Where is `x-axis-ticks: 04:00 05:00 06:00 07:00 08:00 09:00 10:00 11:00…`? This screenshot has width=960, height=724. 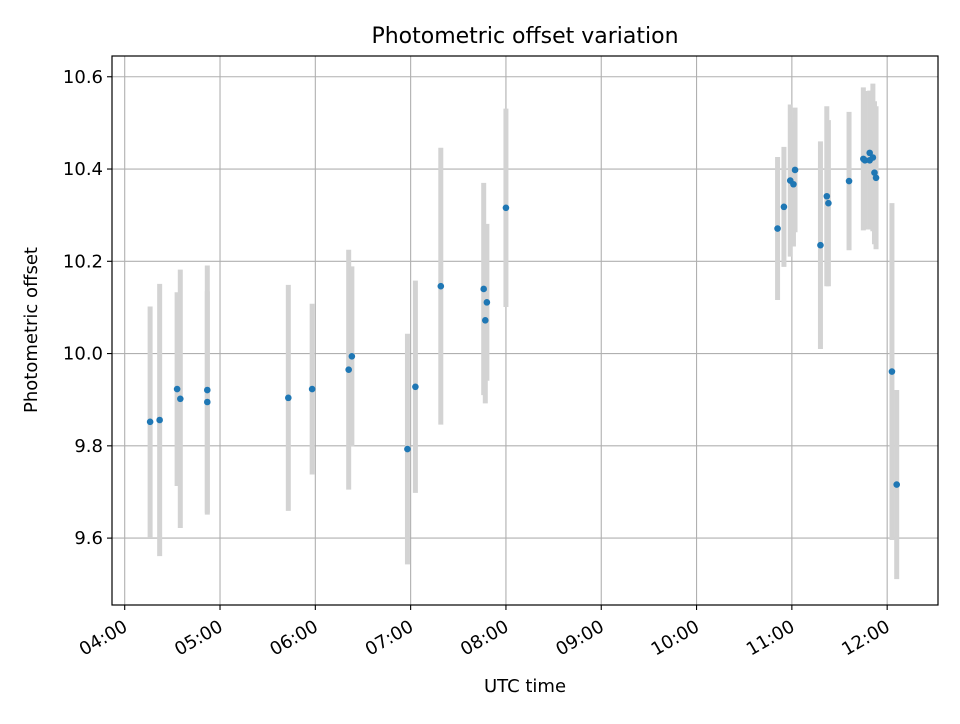 x-axis-ticks: 04:00 05:00 06:00 07:00 08:00 09:00 10:00 11:00… is located at coordinates (485, 632).